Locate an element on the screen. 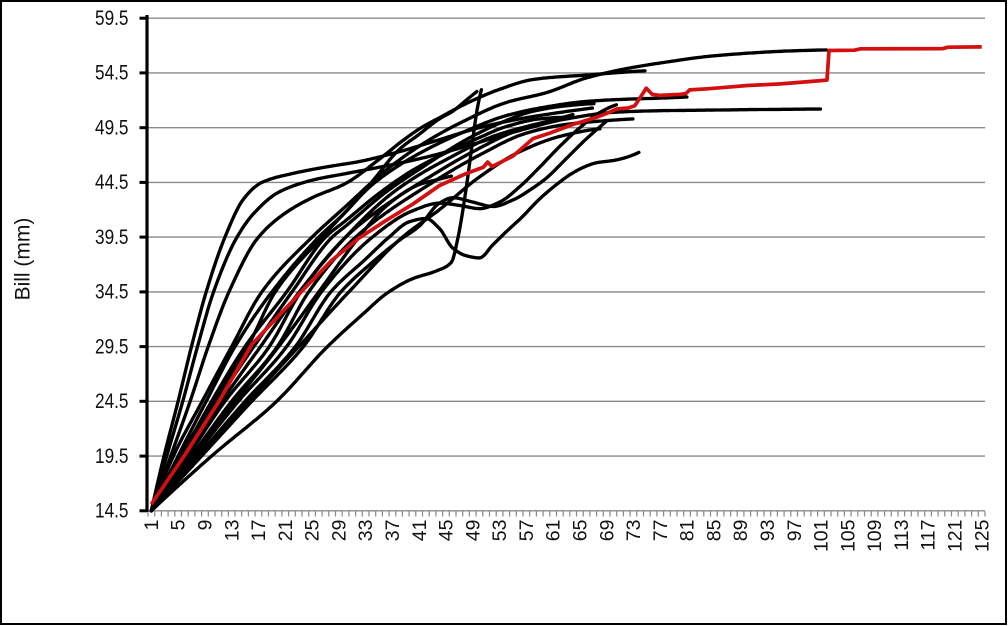 The height and width of the screenshot is (626, 1008). svg-text: 54.5 is located at coordinates (112, 73).